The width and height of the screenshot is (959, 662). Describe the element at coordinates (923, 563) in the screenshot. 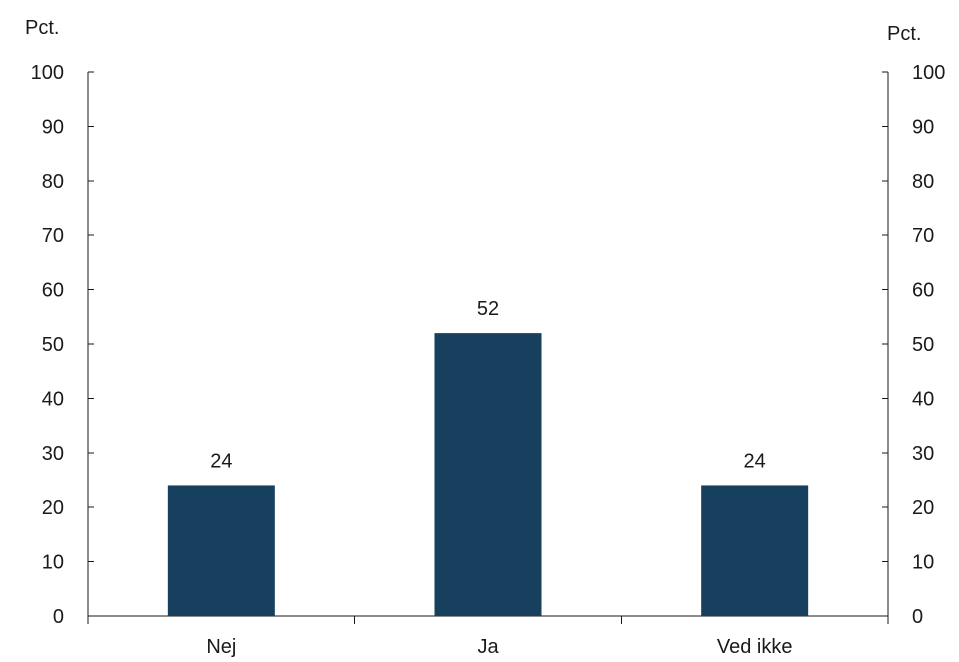

I see `y-tick-label-right: 10` at that location.